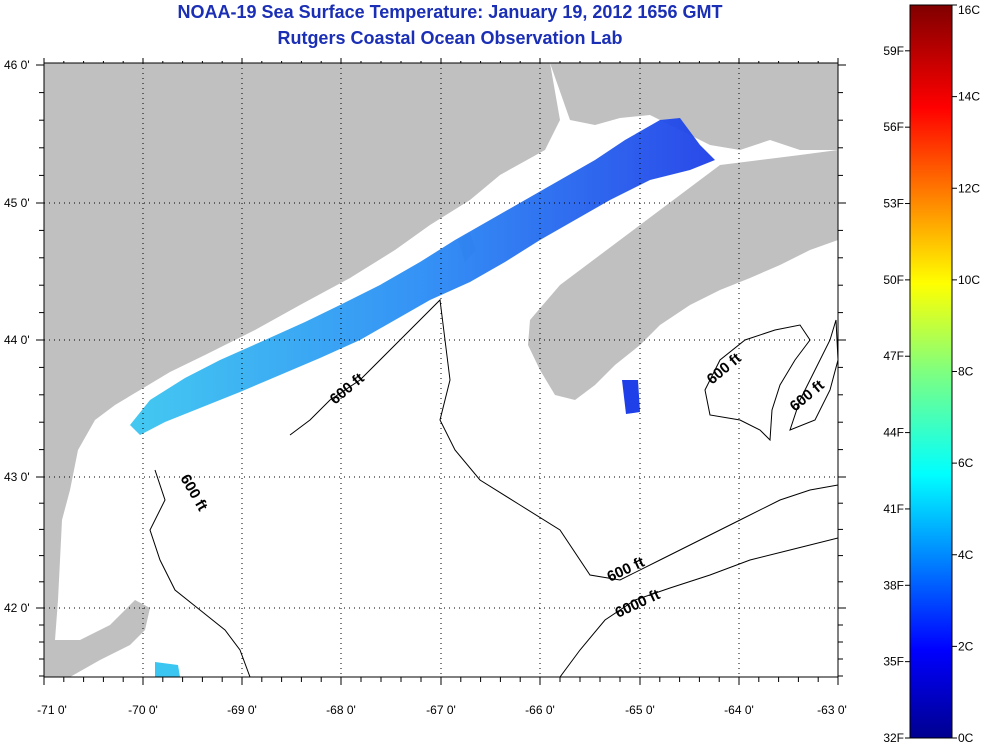  I want to click on colorbar-label-f: 53F, so click(893, 204).